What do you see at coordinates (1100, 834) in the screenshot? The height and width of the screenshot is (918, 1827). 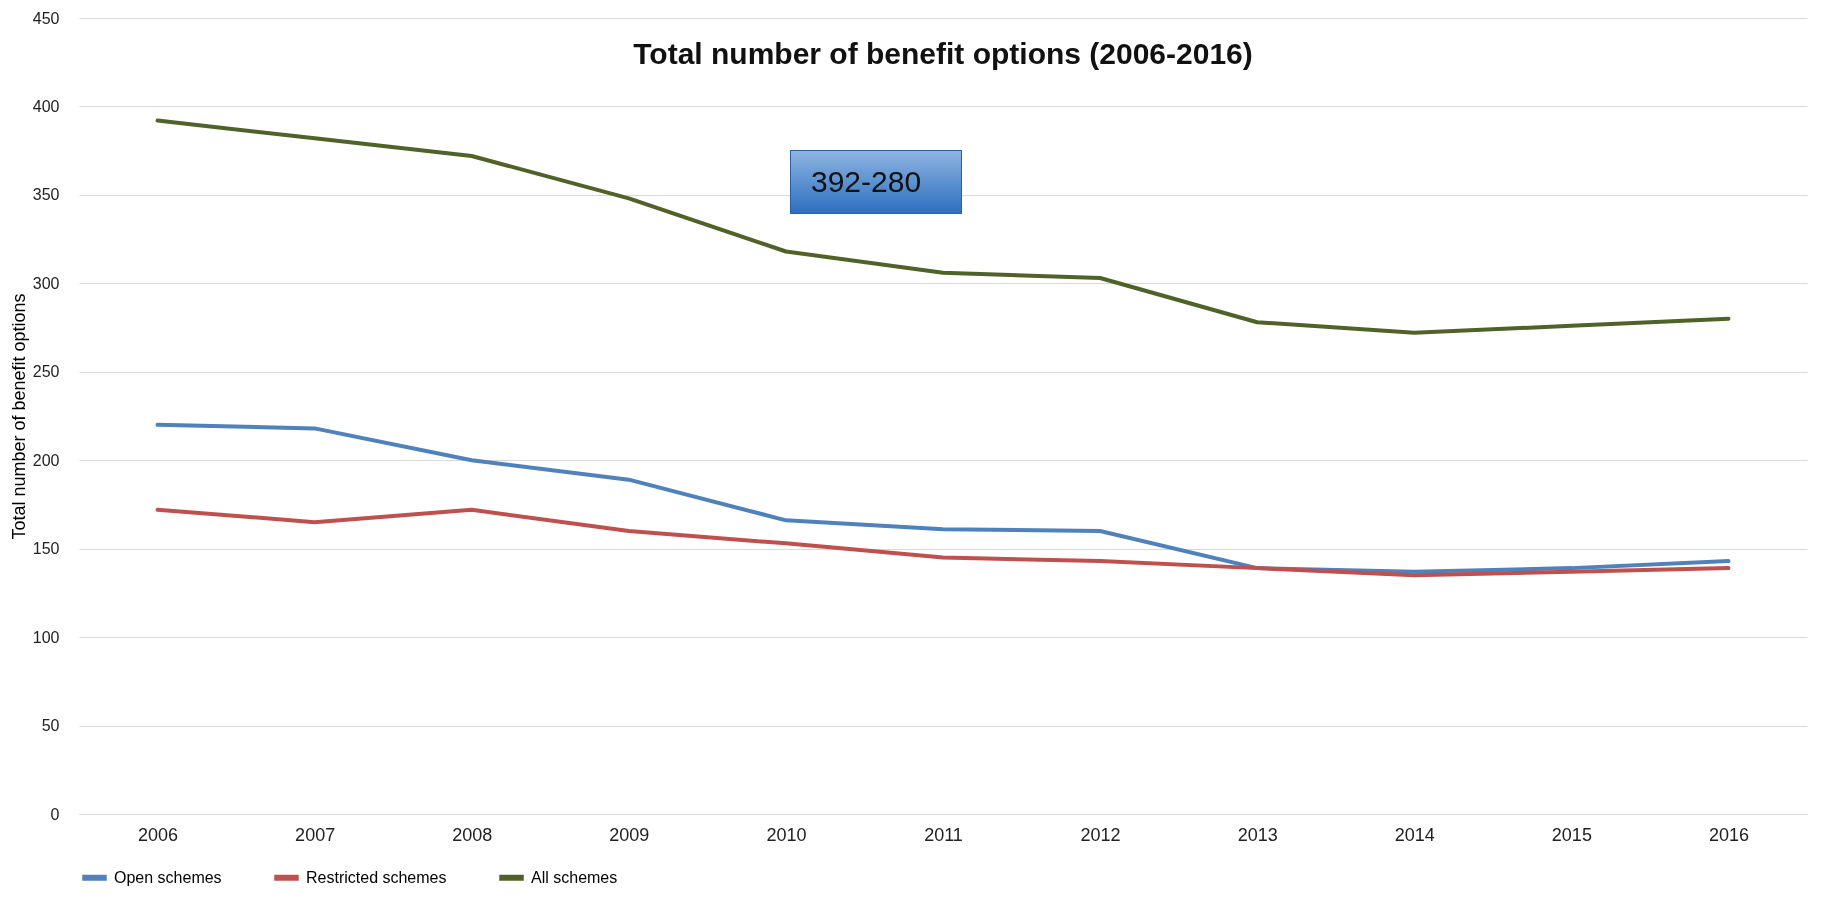 I see `x-tick-label: 2012` at bounding box center [1100, 834].